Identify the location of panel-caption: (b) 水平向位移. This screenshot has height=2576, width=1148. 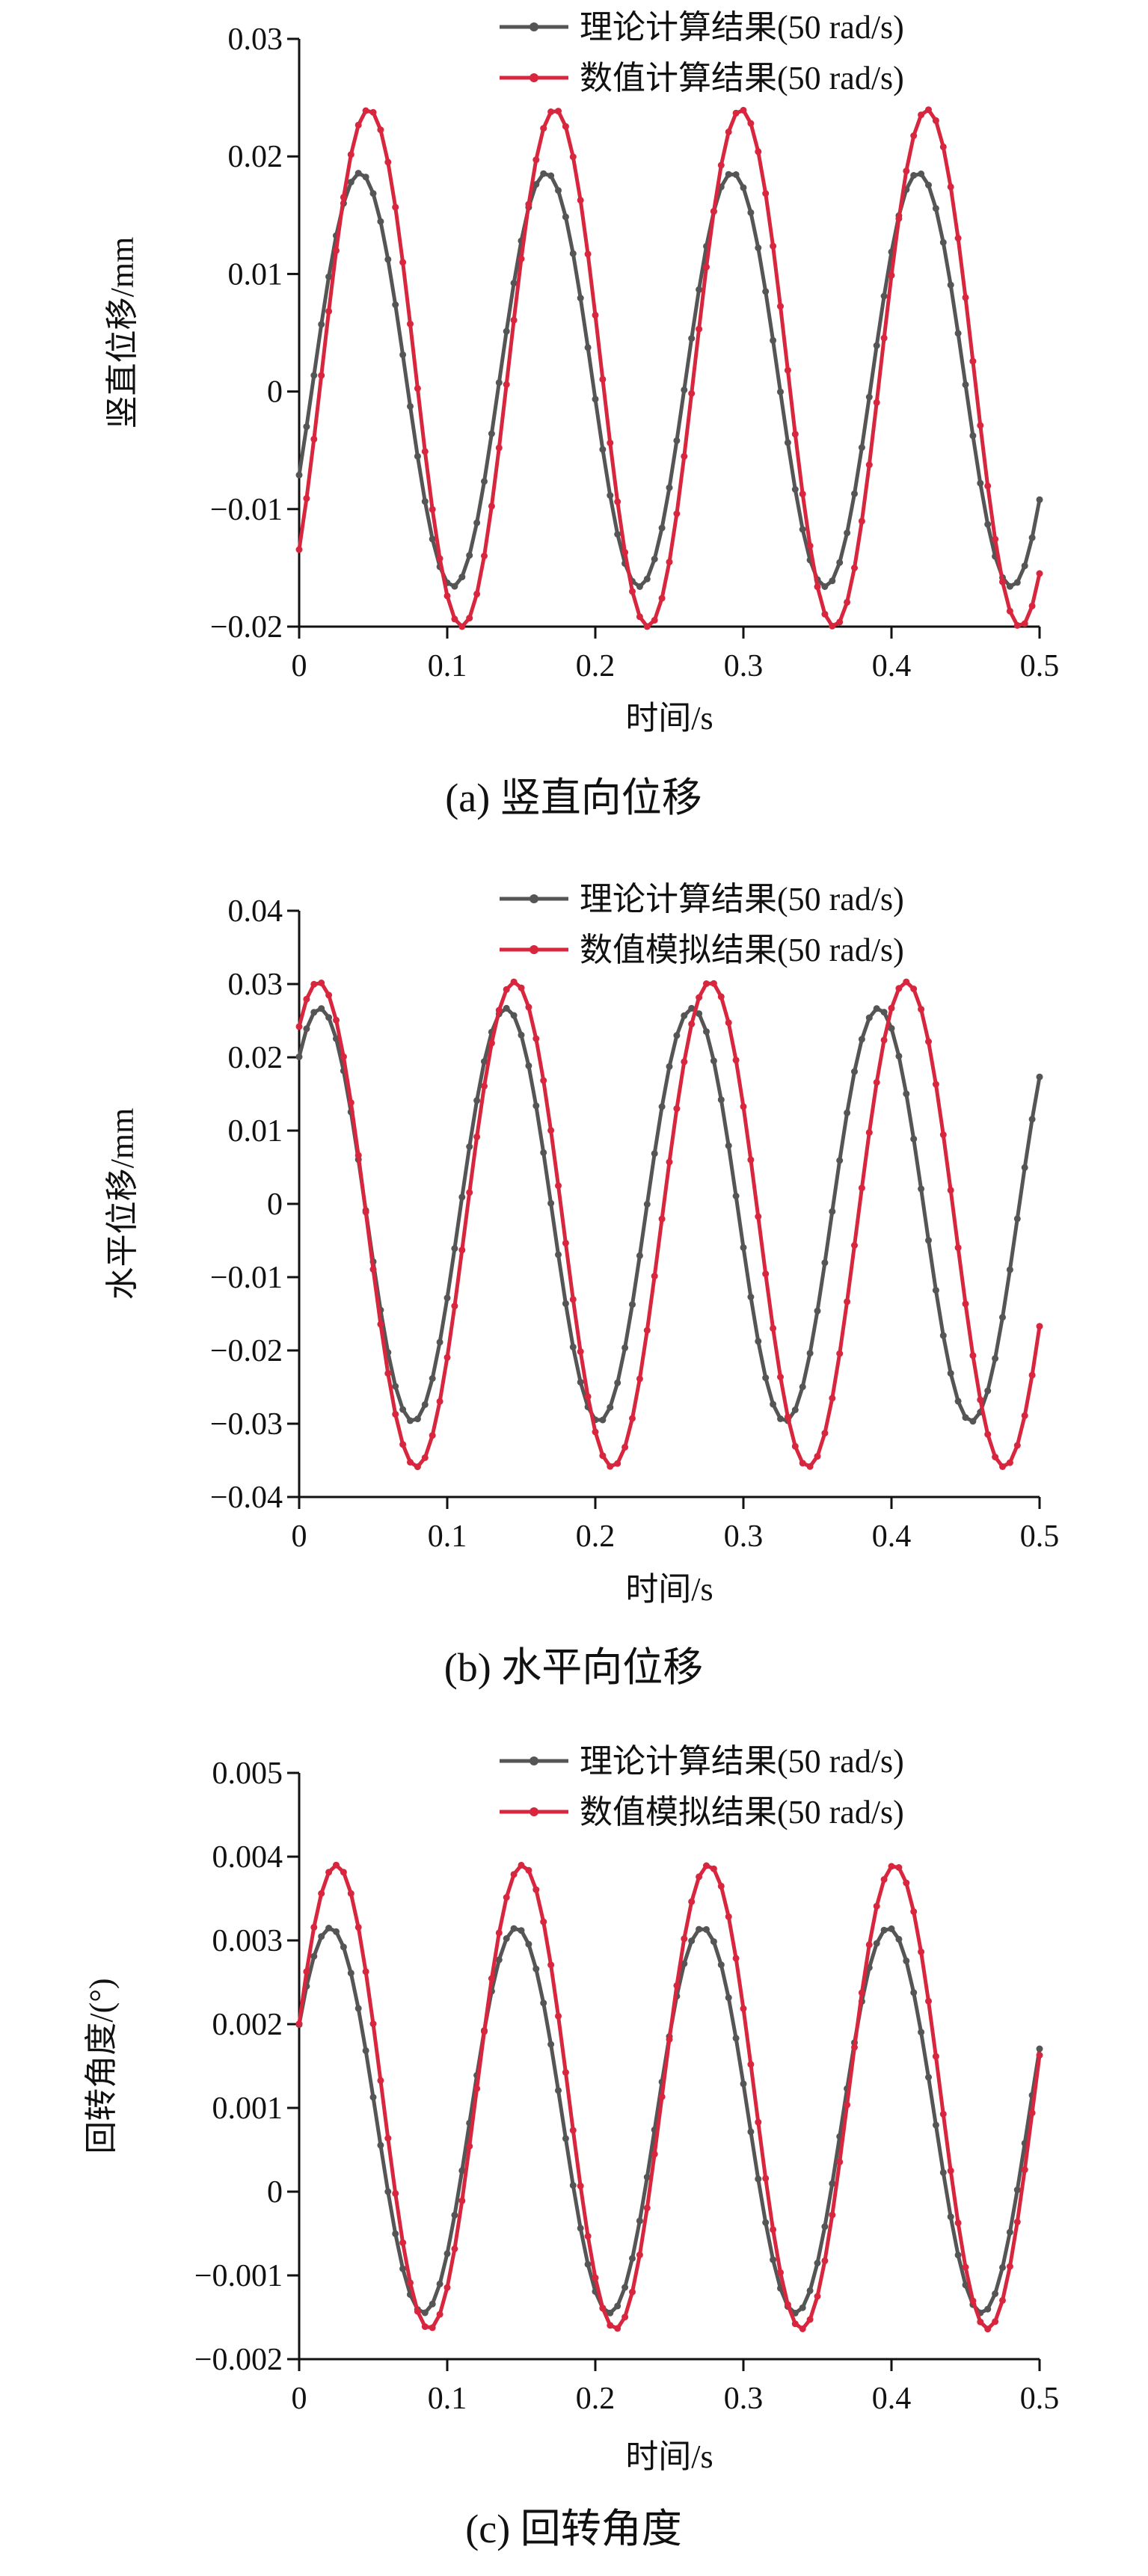
(573, 1667).